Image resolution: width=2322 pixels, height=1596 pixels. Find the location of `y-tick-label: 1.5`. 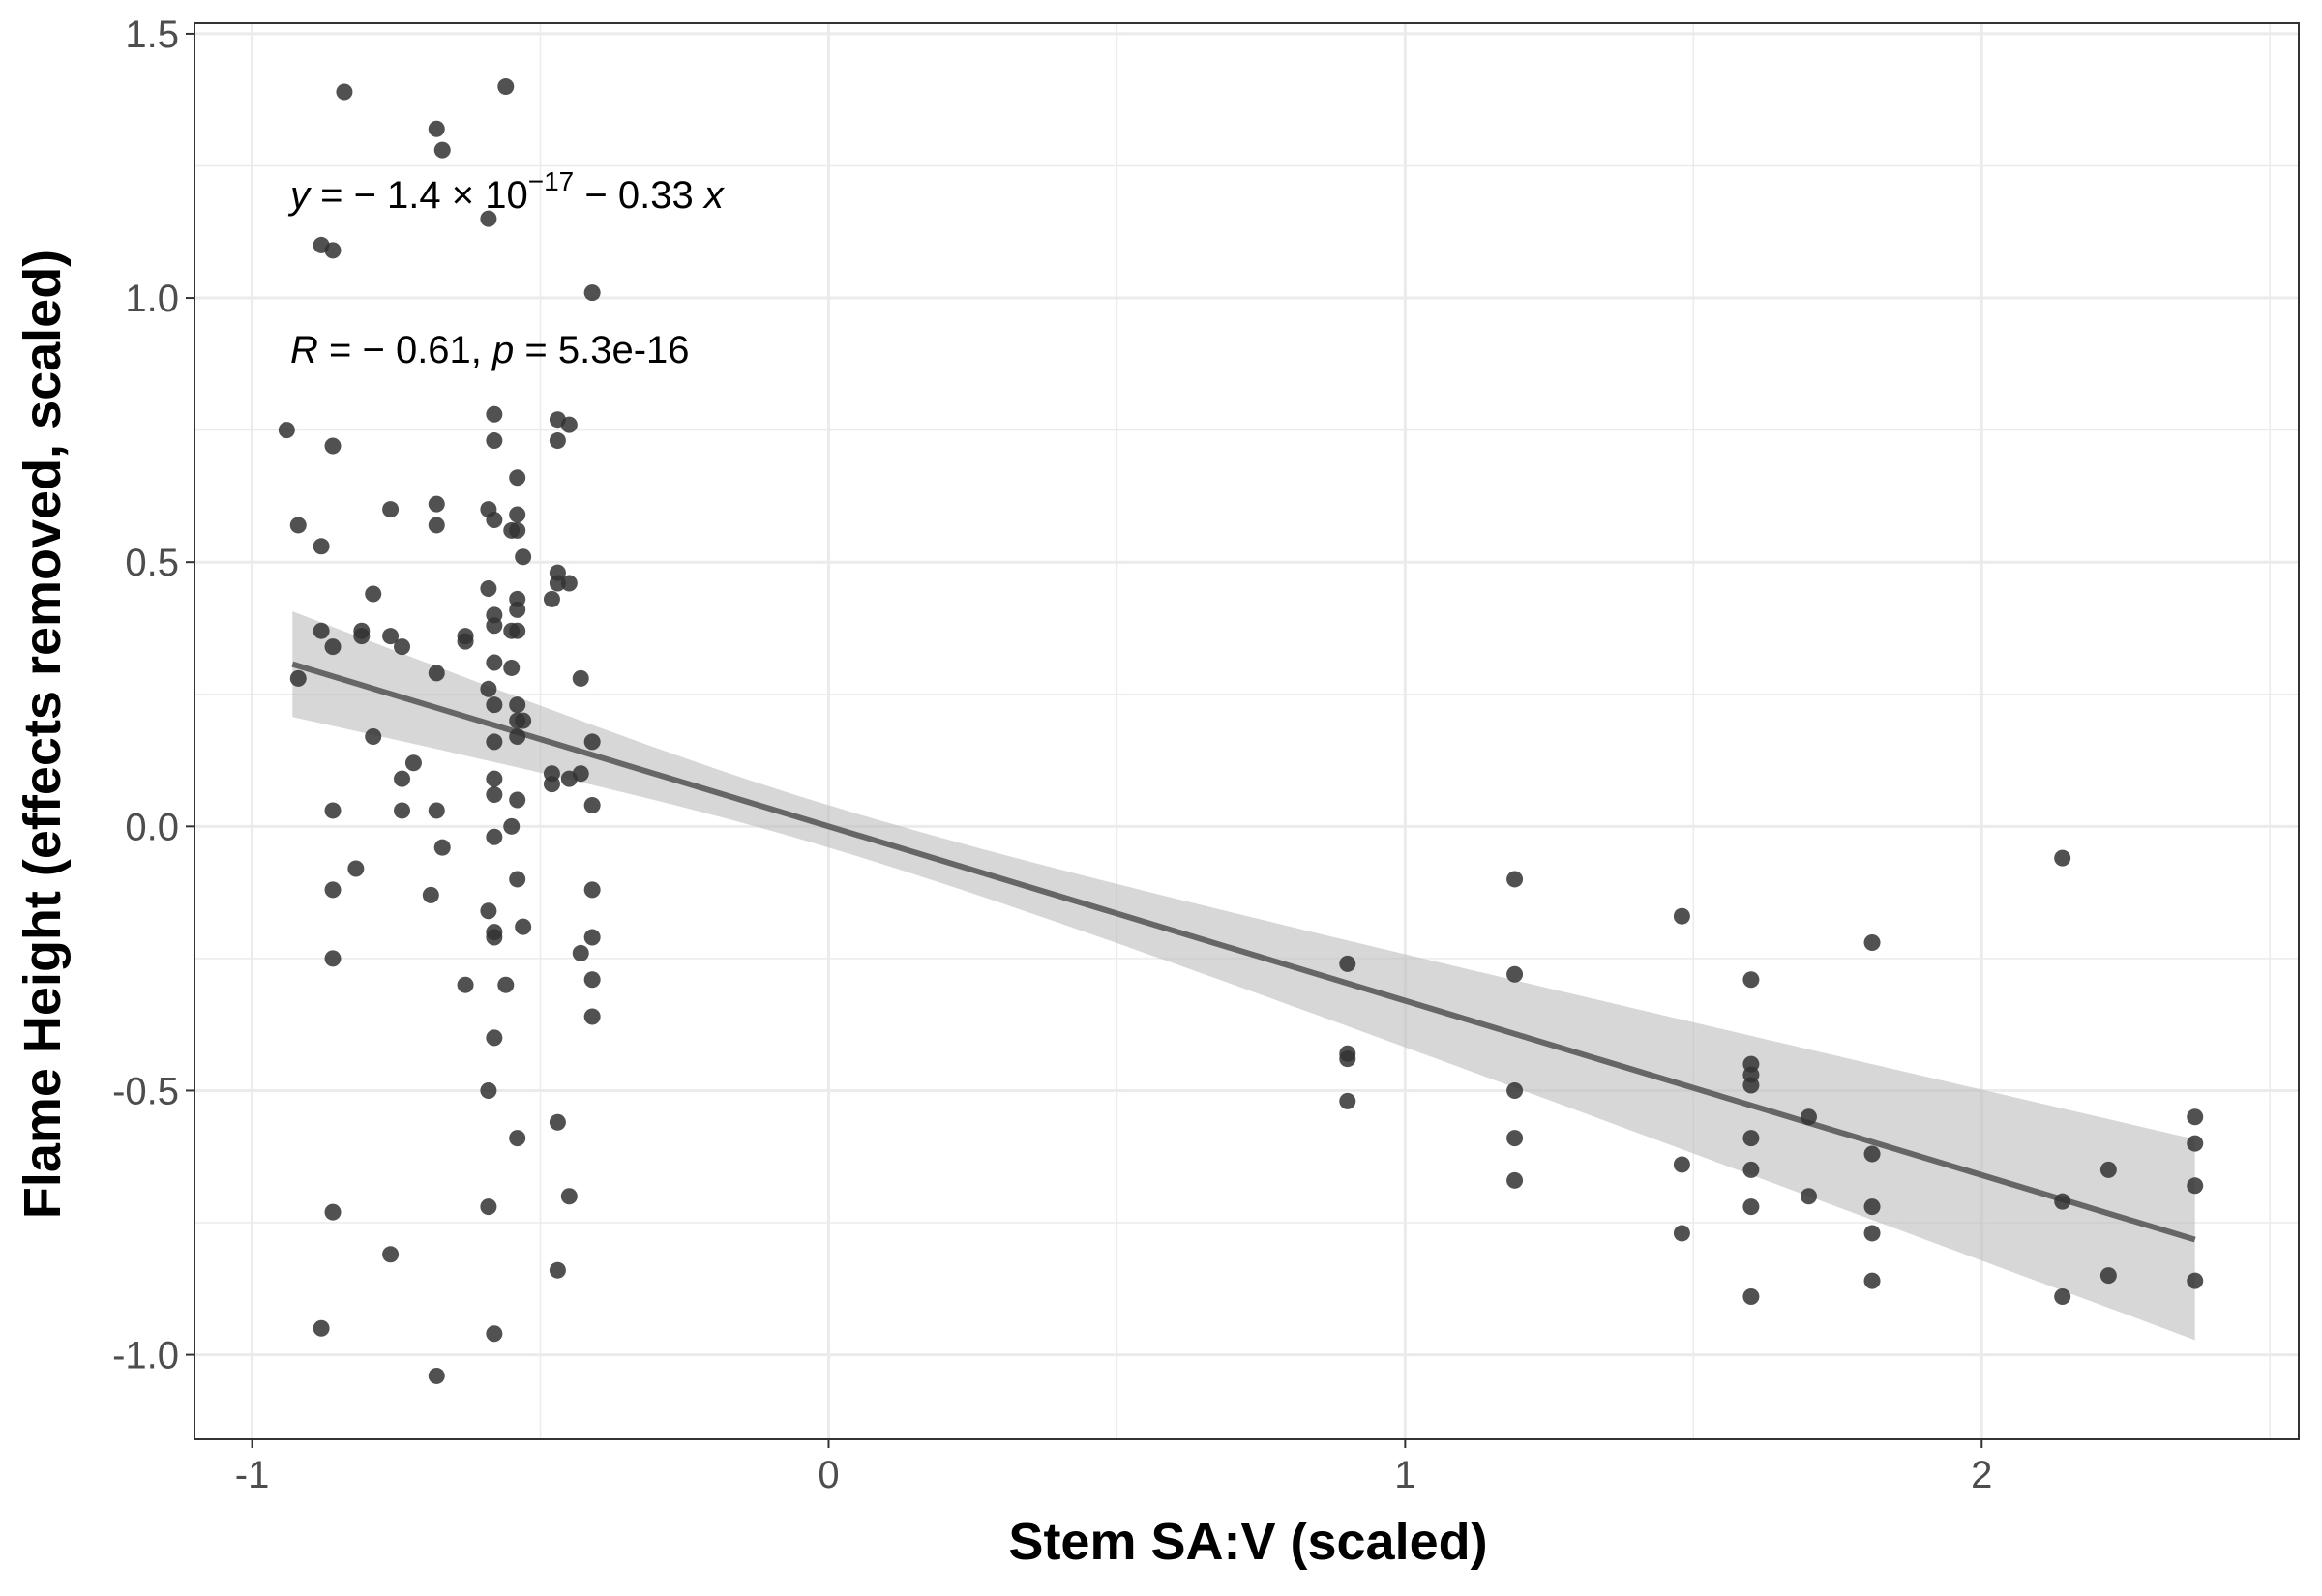

y-tick-label: 1.5 is located at coordinates (152, 35).